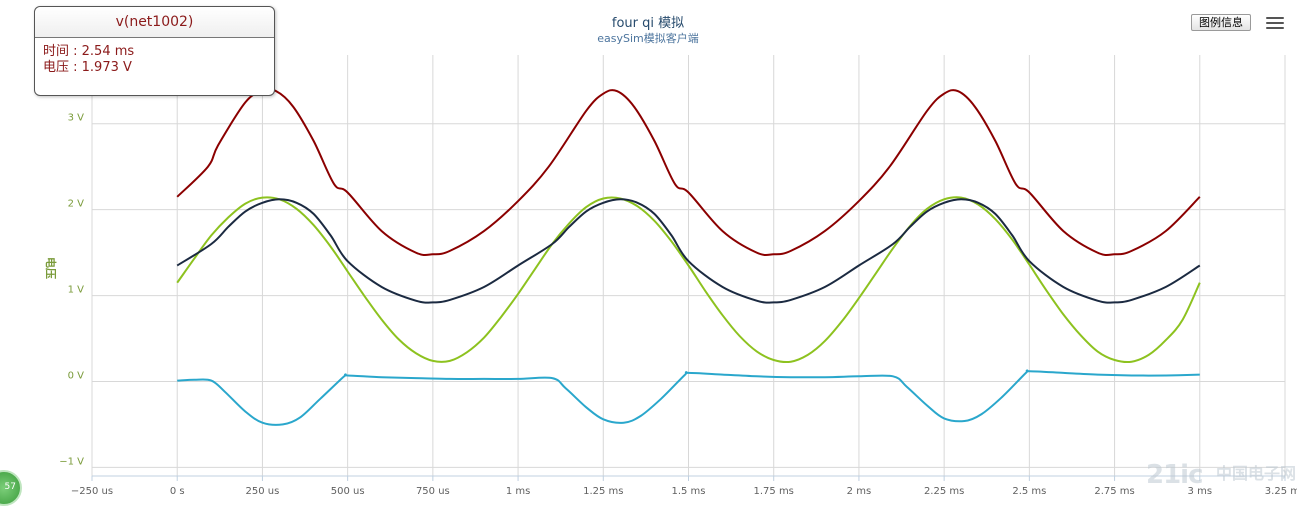 This screenshot has height=506, width=1297. What do you see at coordinates (263, 491) in the screenshot?
I see `x-tick-label: 250 us` at bounding box center [263, 491].